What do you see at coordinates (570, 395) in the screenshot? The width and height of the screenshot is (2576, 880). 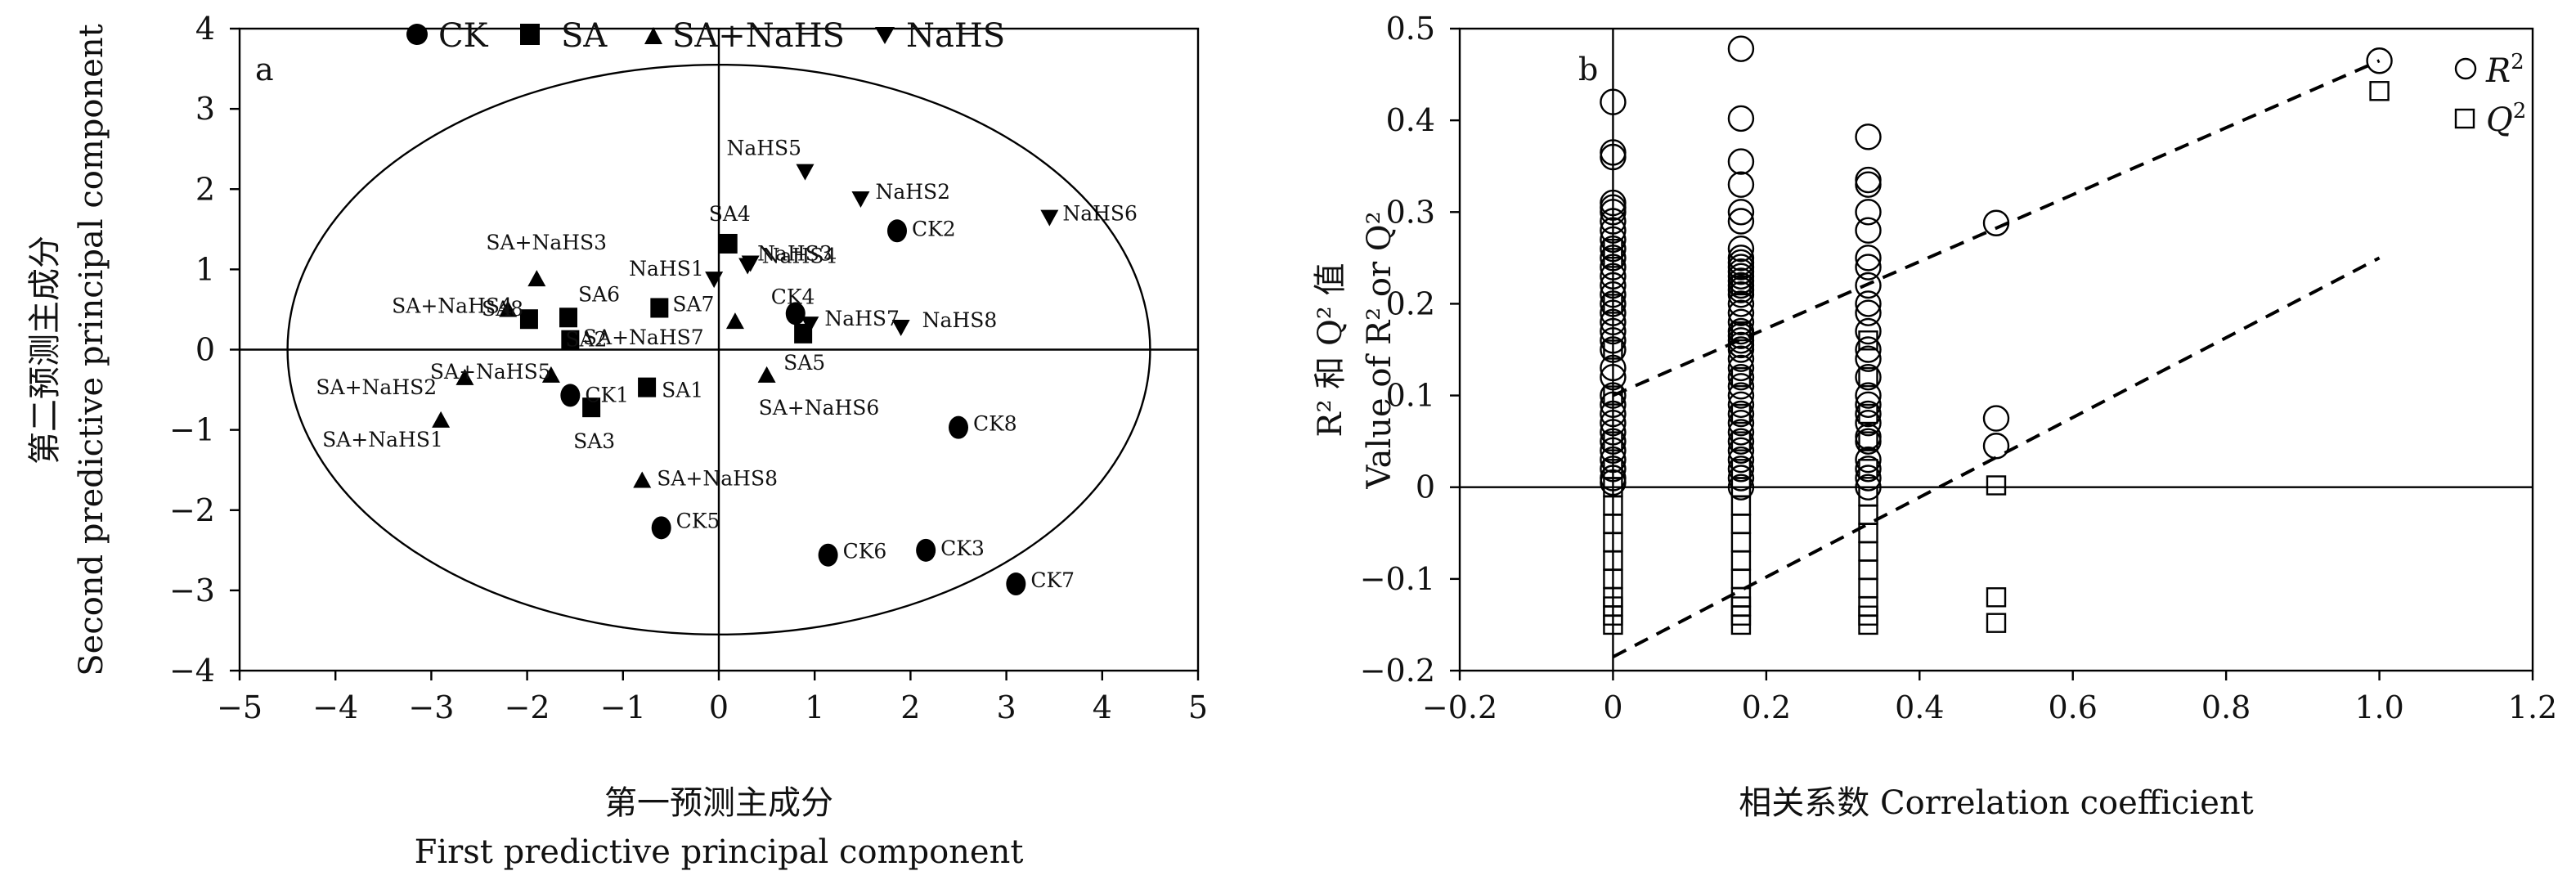 I see `point-ck1` at bounding box center [570, 395].